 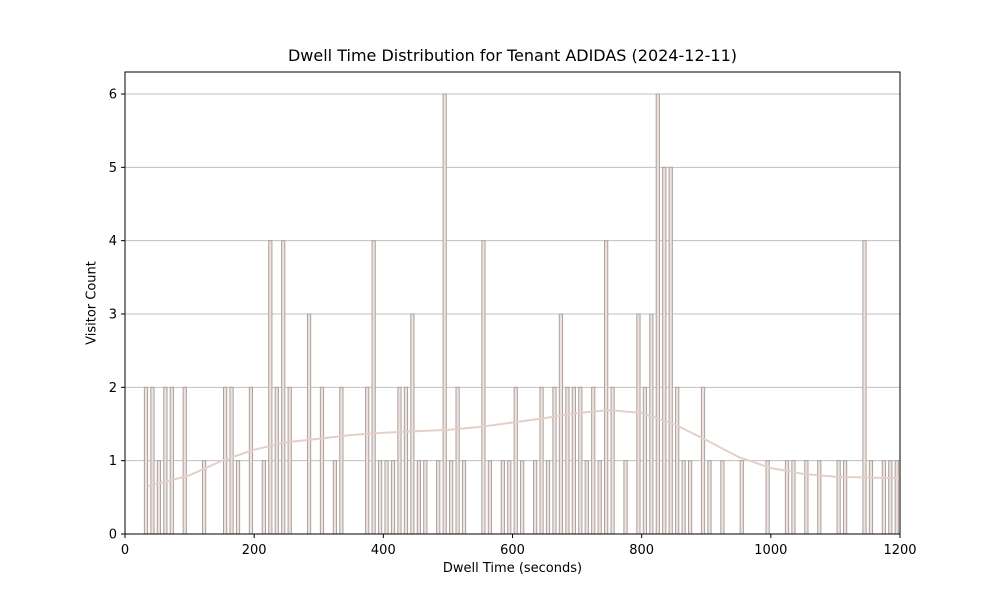 What do you see at coordinates (113, 535) in the screenshot?
I see `y-tick-label: 0` at bounding box center [113, 535].